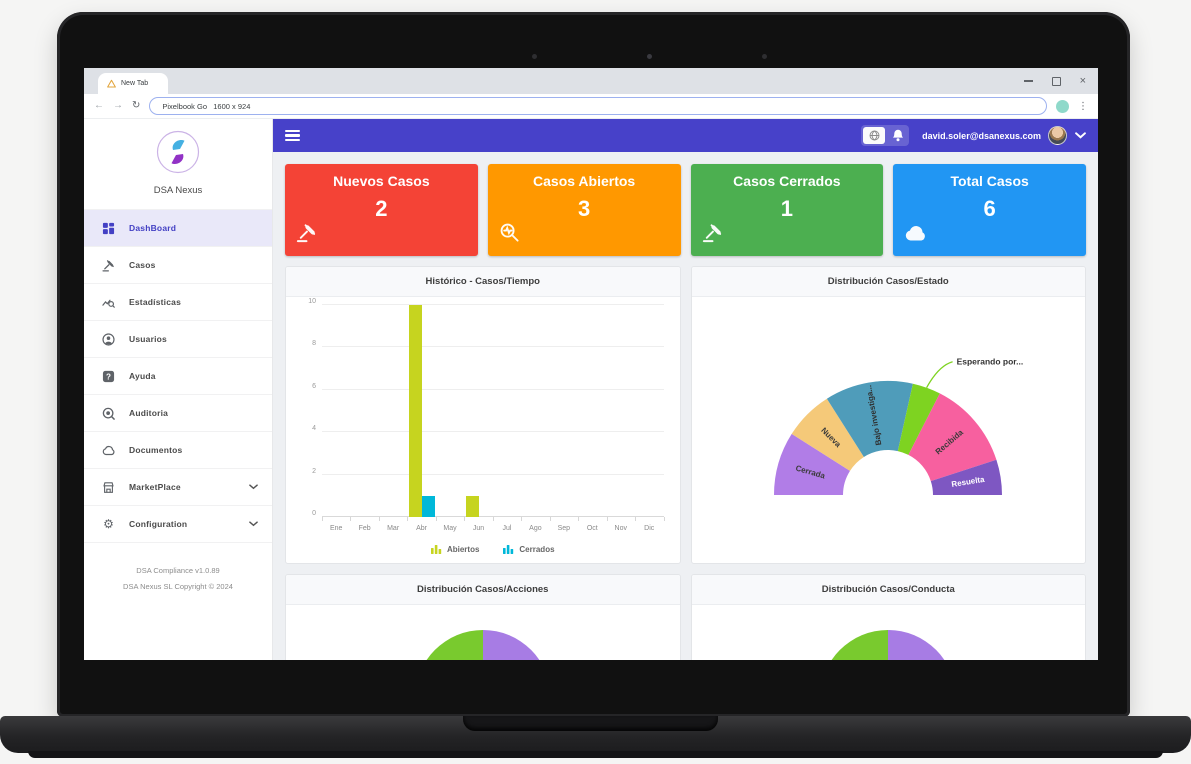 This screenshot has width=1191, height=764. What do you see at coordinates (381, 181) in the screenshot?
I see `stat-title: Nuevos Casos` at bounding box center [381, 181].